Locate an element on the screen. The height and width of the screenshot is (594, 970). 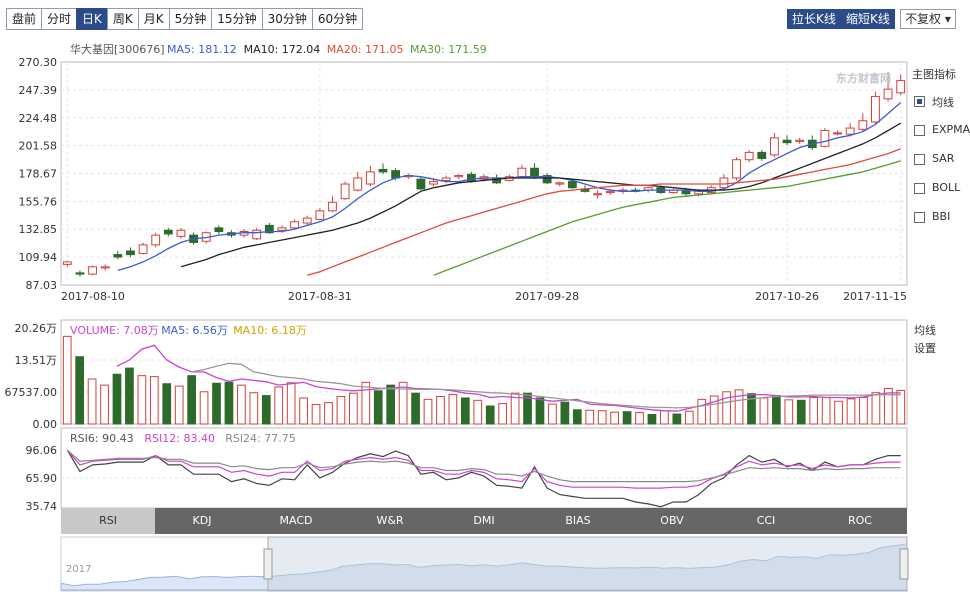
main-y-tick: 109.94 is located at coordinates (38, 257).